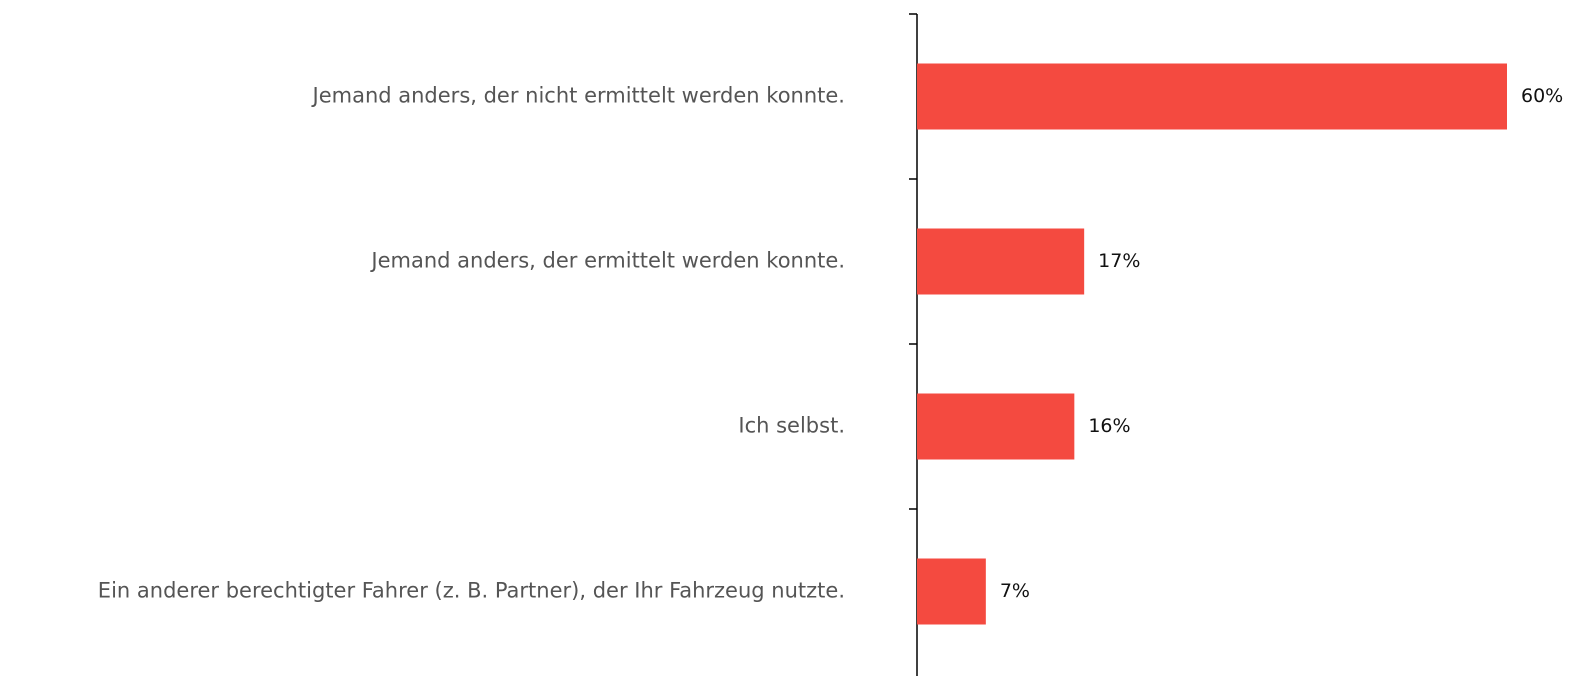 Image resolution: width=1580 pixels, height=676 pixels. What do you see at coordinates (1119, 261) in the screenshot?
I see `value-label: 17%` at bounding box center [1119, 261].